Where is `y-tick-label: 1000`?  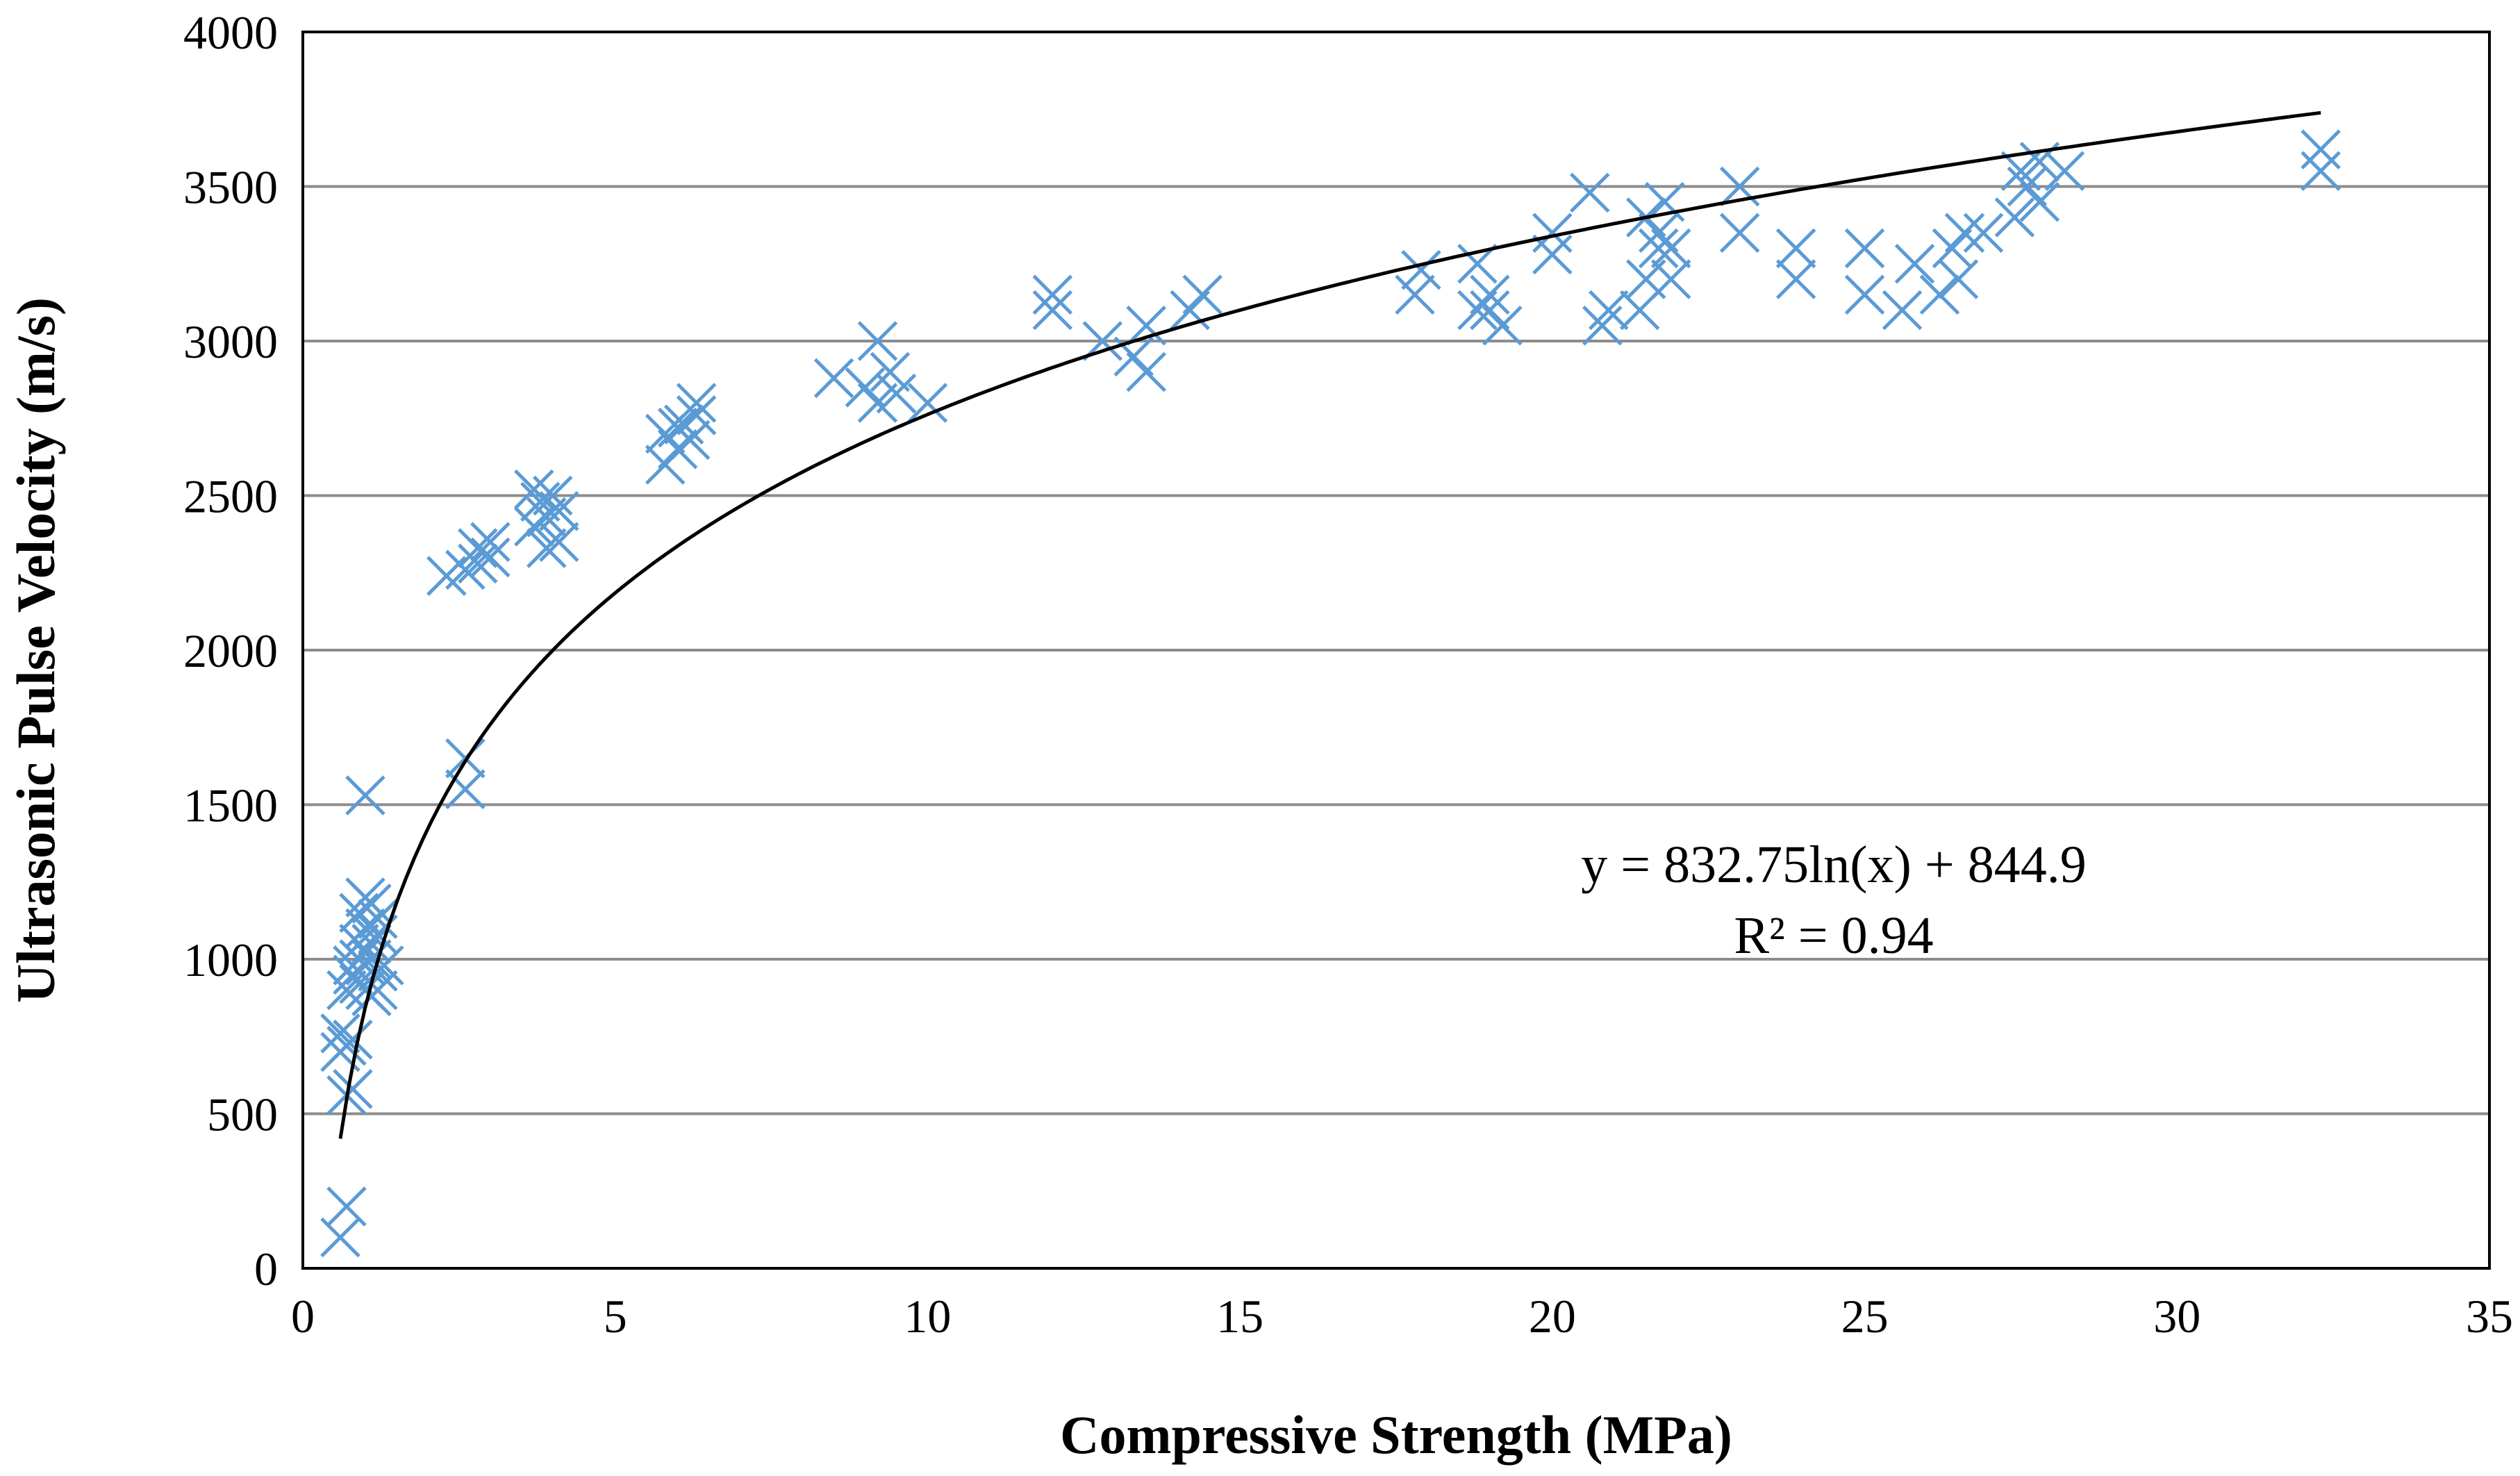 y-tick-label: 1000 is located at coordinates (230, 960).